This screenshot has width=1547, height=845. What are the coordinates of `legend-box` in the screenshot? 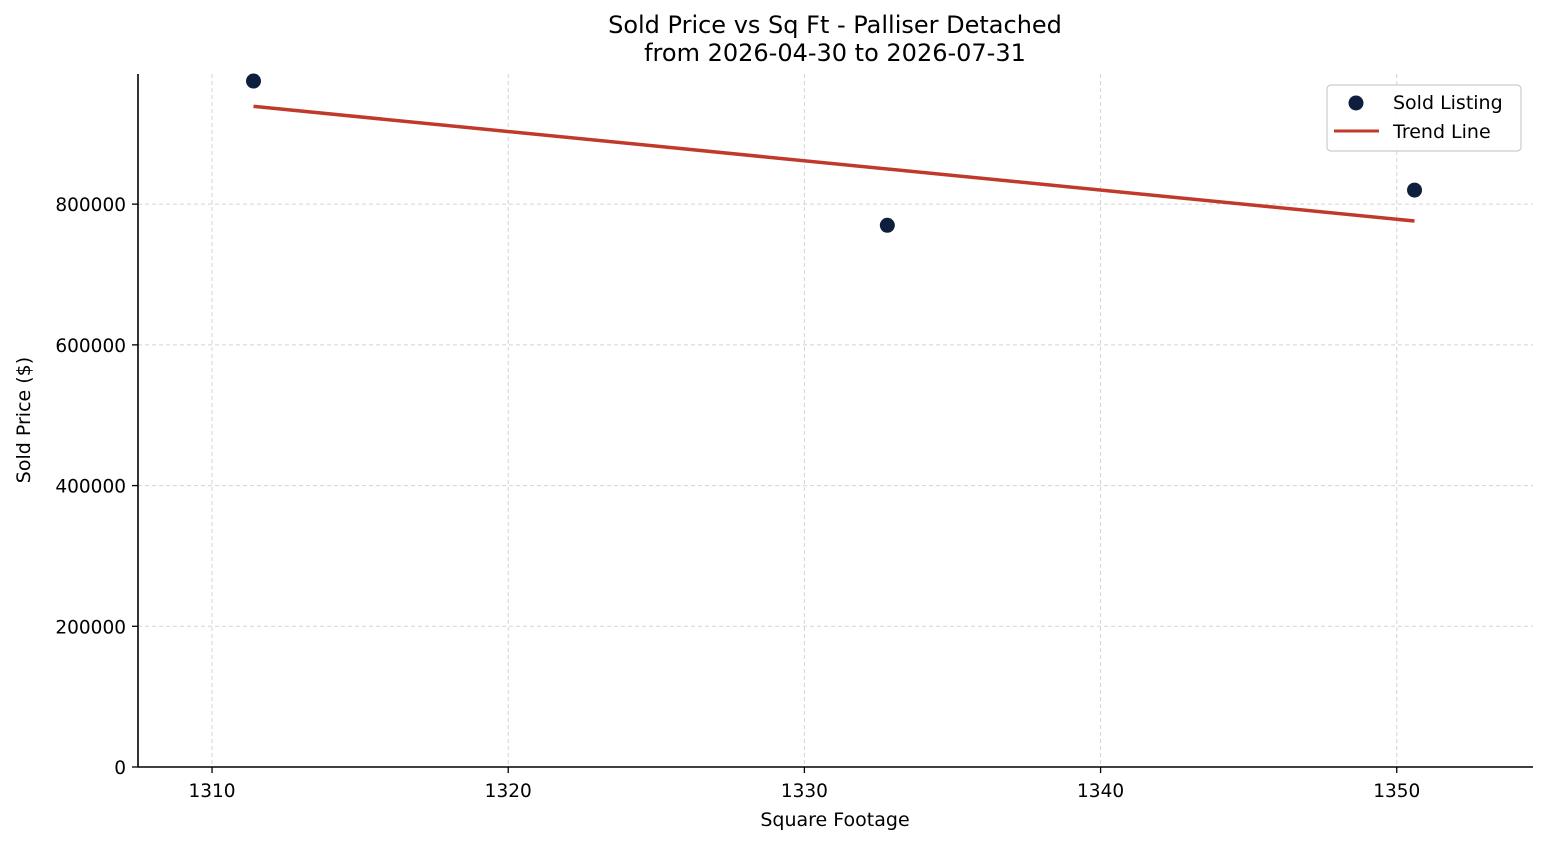 It's located at (1424, 118).